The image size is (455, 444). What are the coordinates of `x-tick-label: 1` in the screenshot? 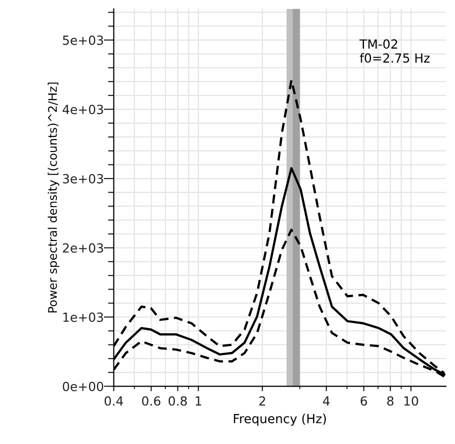 It's located at (199, 401).